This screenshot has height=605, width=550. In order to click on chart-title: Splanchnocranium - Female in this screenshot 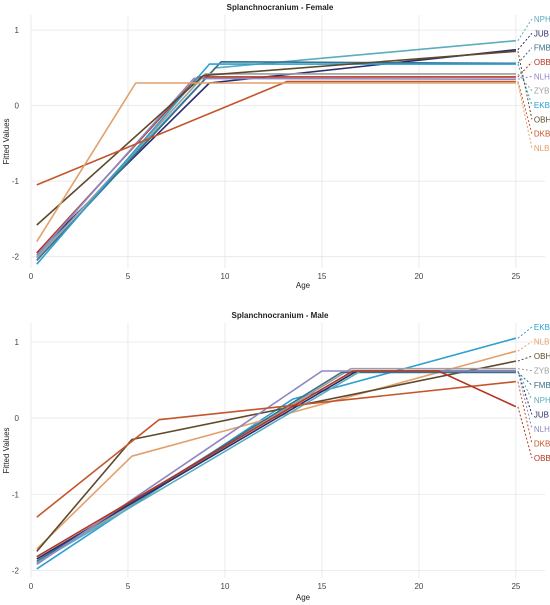, I will do `click(280, 7)`.